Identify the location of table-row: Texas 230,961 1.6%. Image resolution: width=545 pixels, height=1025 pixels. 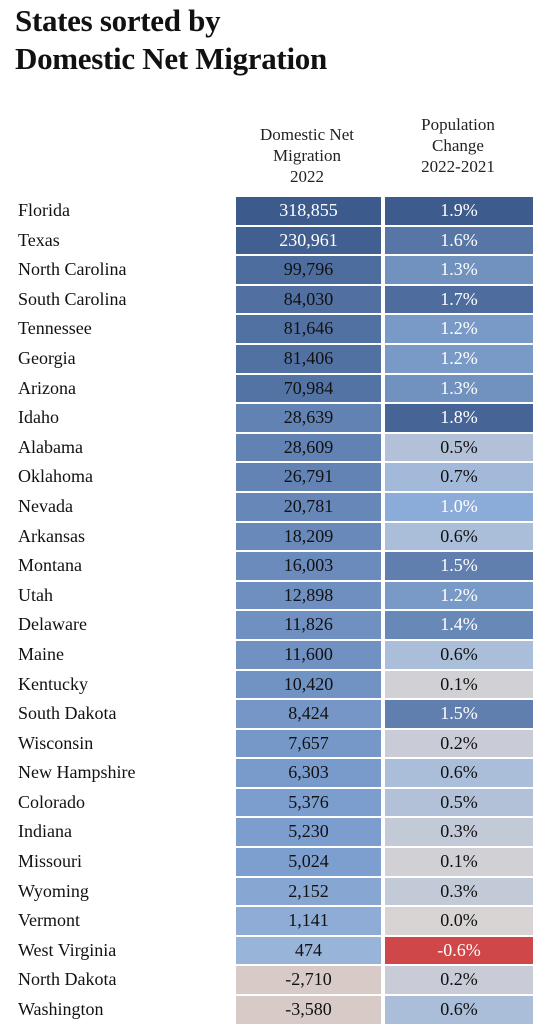
(272, 241).